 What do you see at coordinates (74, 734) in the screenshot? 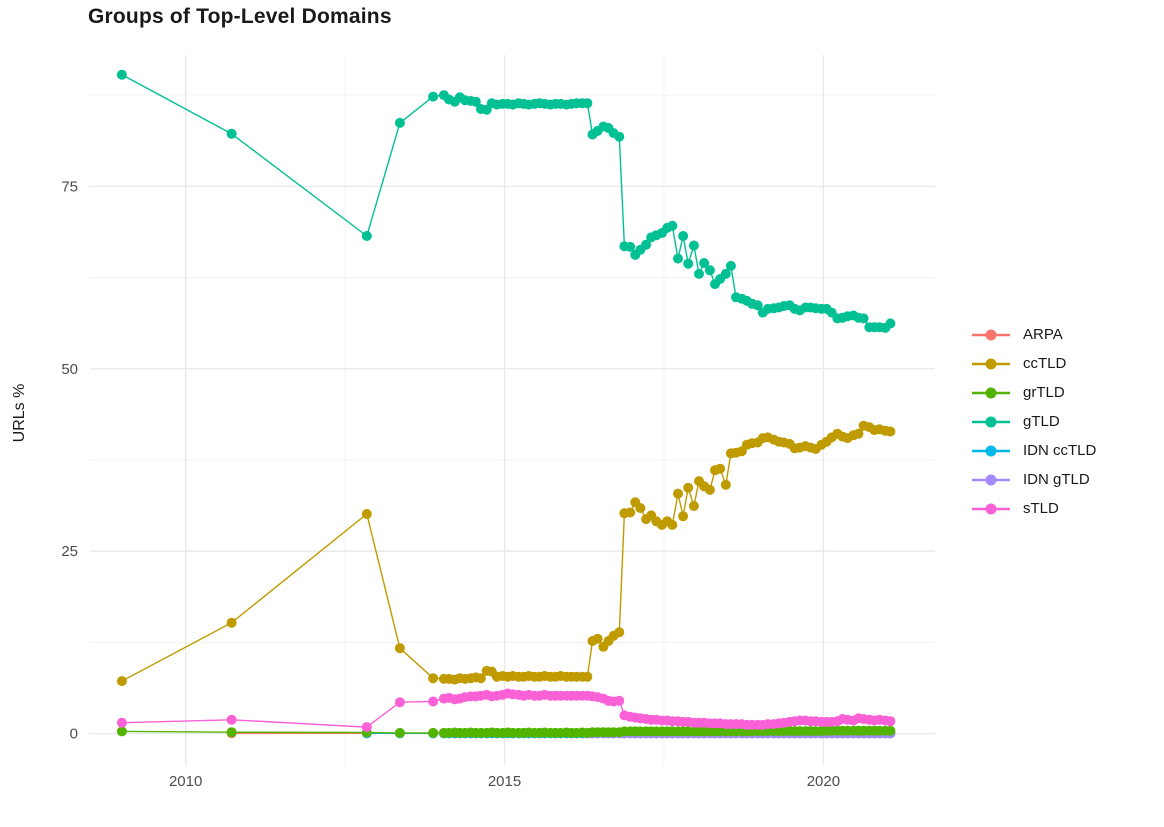
I see `y-tick-label: 0` at bounding box center [74, 734].